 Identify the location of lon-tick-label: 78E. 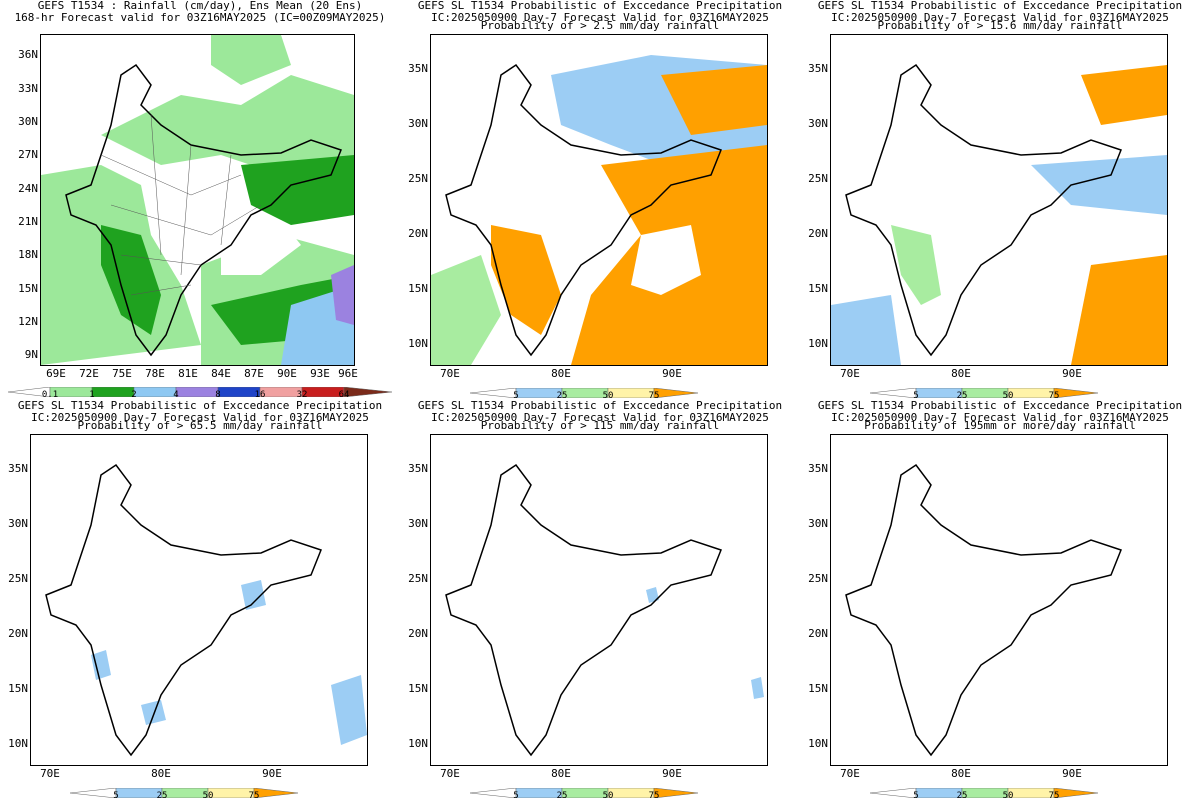
(155, 373).